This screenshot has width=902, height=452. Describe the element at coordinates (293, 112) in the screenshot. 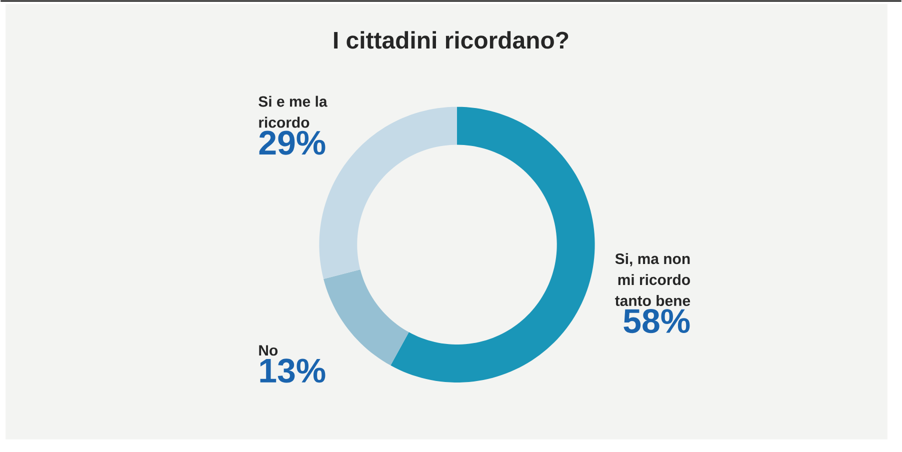

I see `slice-label: Si e me la ricordo` at that location.